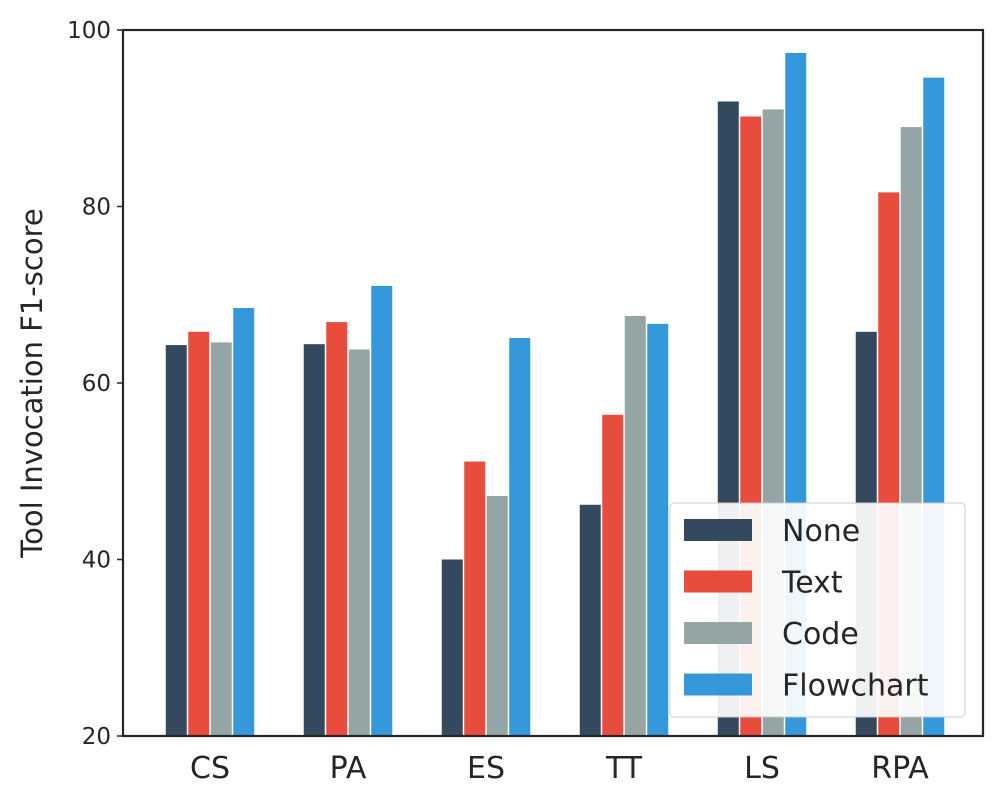 The width and height of the screenshot is (1000, 800). What do you see at coordinates (624, 768) in the screenshot?
I see `x-tick-label-tt: TT` at bounding box center [624, 768].